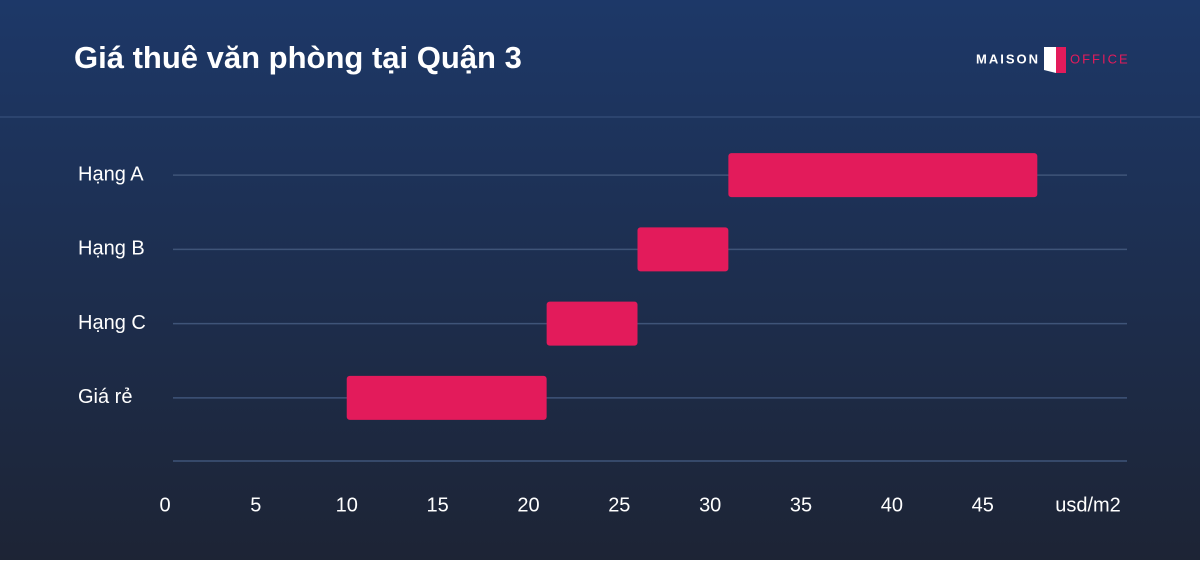  What do you see at coordinates (111, 249) in the screenshot?
I see `y-tick-label: Hạng B` at bounding box center [111, 249].